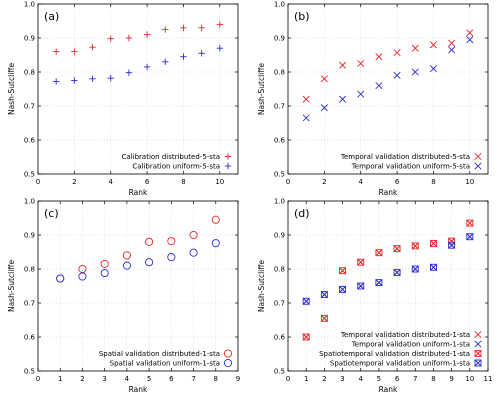 The height and width of the screenshot is (403, 500). Describe the element at coordinates (400, 364) in the screenshot. I see `legend-entry-label: Spatiotemporal validation uniform-1-sta` at that location.